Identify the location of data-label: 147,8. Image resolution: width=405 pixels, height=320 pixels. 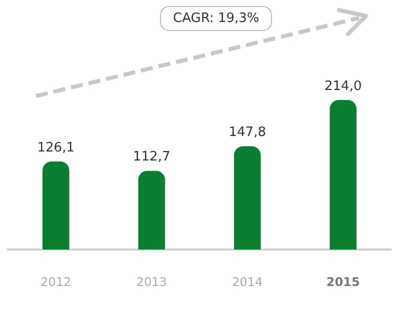
(247, 132).